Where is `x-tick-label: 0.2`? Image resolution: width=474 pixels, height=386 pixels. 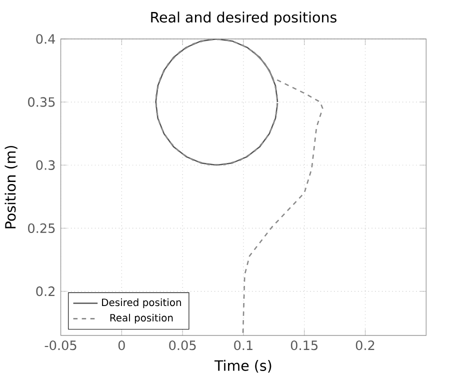 x-tick-label: 0.2 is located at coordinates (365, 345).